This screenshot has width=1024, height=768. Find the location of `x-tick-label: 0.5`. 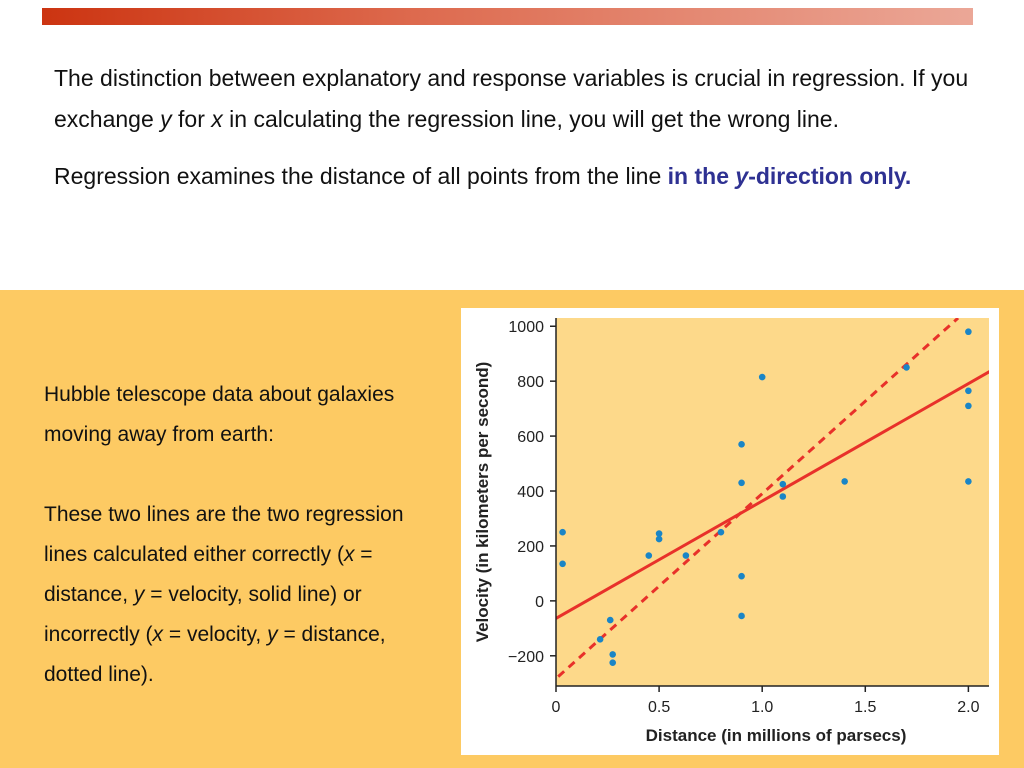

x-tick-label: 0.5 is located at coordinates (659, 707).